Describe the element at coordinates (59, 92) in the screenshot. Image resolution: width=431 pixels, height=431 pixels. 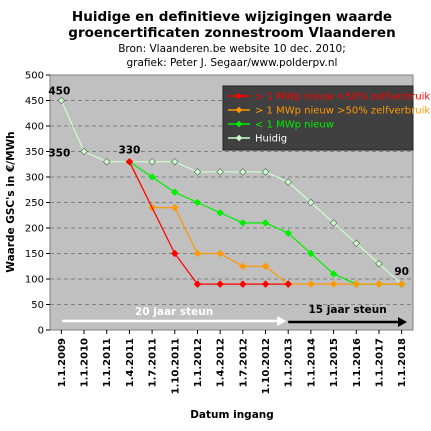
I see `data-annotation: 450` at that location.